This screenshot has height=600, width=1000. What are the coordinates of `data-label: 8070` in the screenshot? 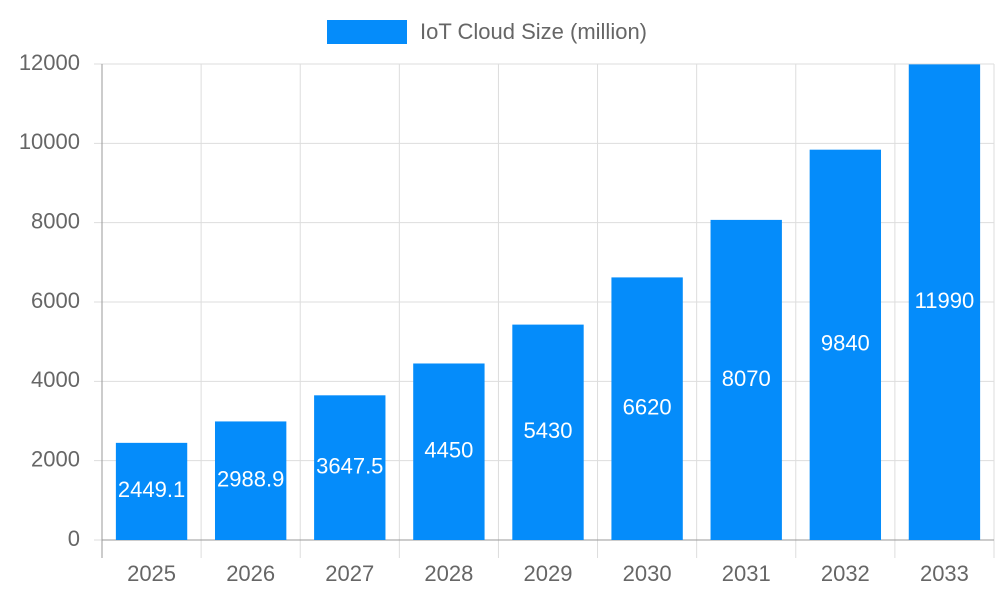 It's located at (746, 378).